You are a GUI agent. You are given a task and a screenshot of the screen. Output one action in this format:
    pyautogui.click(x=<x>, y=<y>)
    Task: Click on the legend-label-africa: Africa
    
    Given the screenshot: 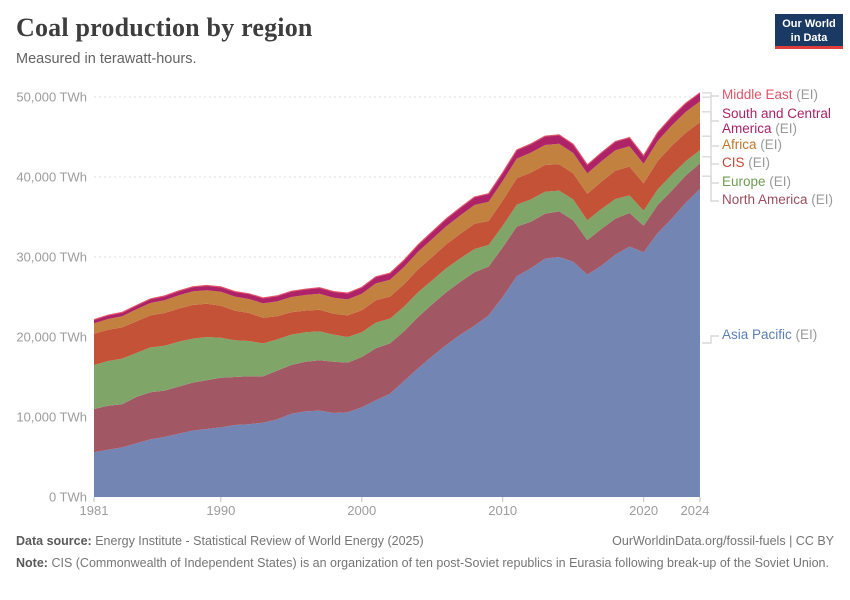 What is the action you would take?
    pyautogui.click(x=739, y=144)
    